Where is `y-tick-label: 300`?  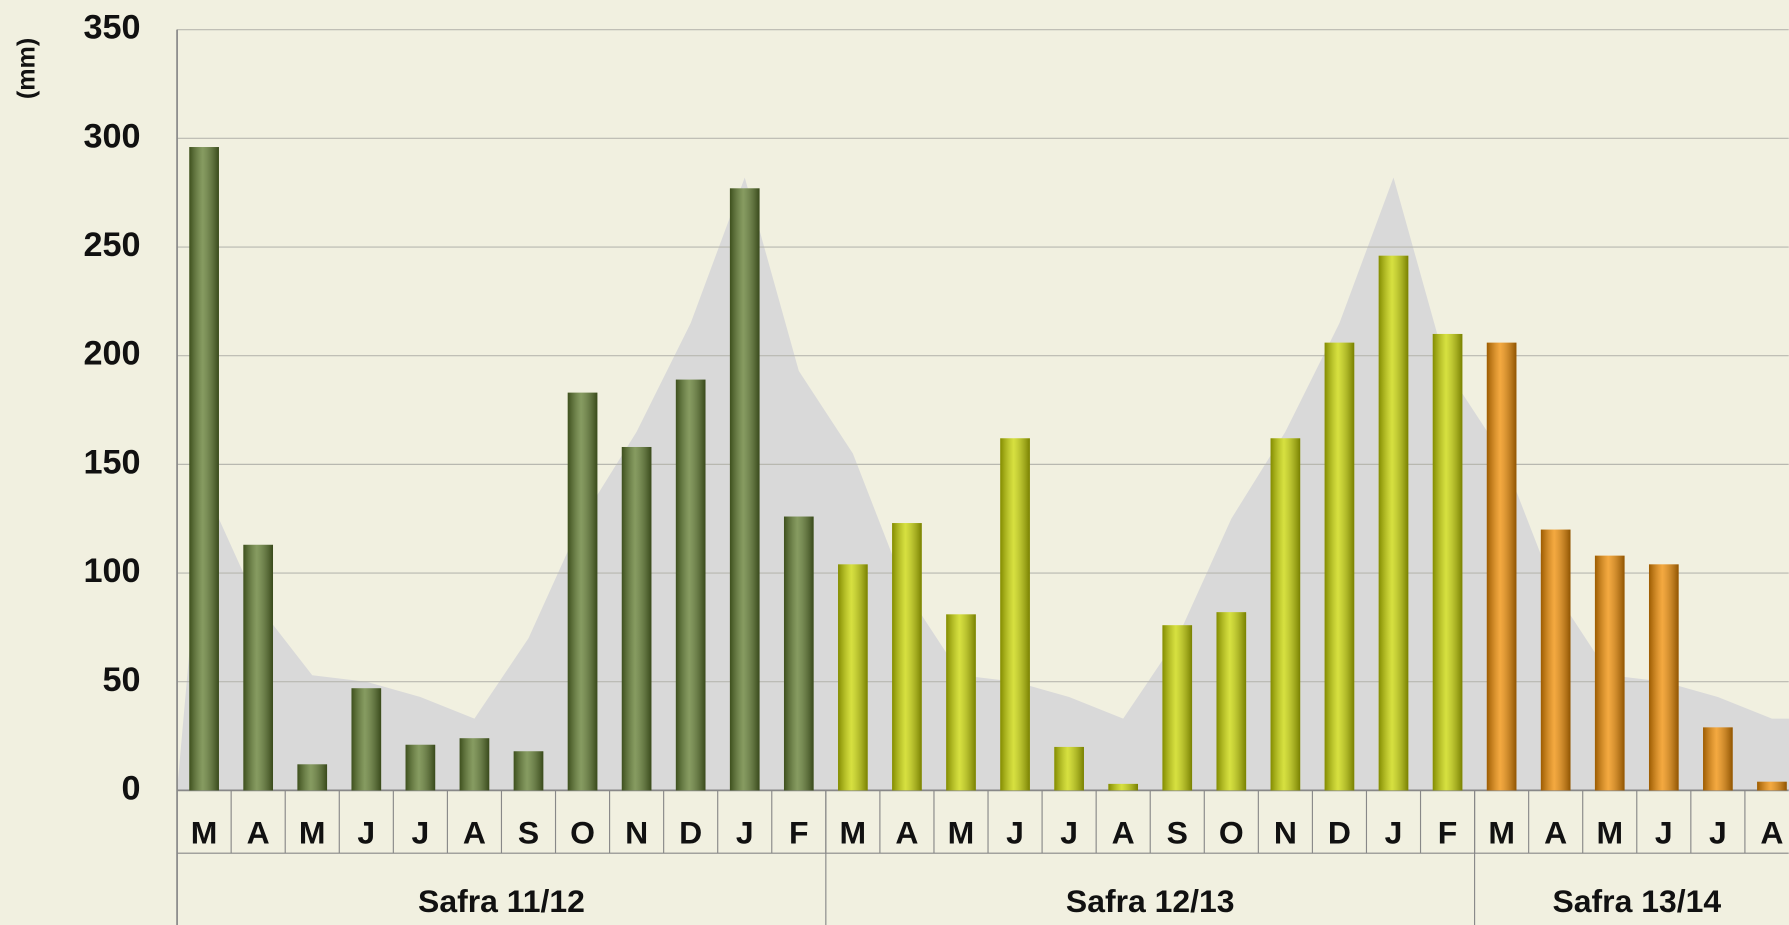
y-tick-label: 300 is located at coordinates (112, 136).